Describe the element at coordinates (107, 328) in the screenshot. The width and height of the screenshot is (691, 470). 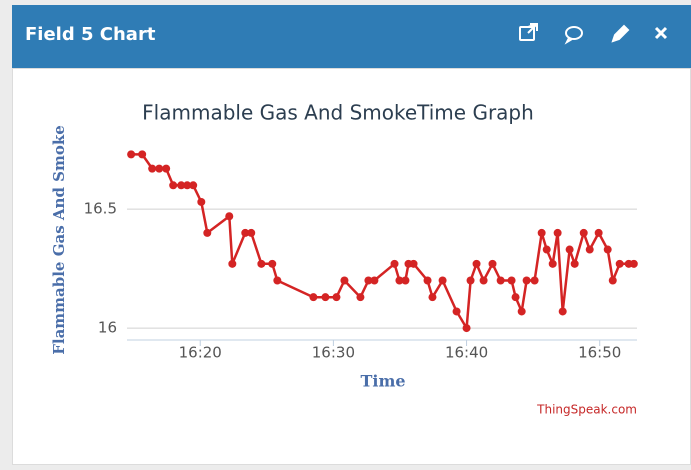
I see `y-tick-label: 16` at that location.